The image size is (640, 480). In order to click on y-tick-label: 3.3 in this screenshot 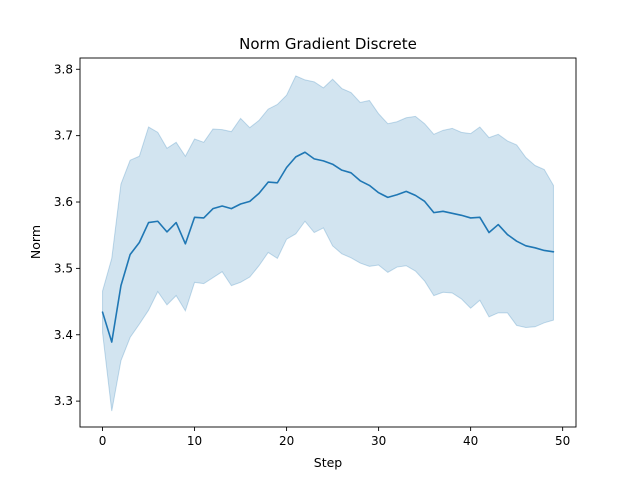, I will do `click(63, 401)`.